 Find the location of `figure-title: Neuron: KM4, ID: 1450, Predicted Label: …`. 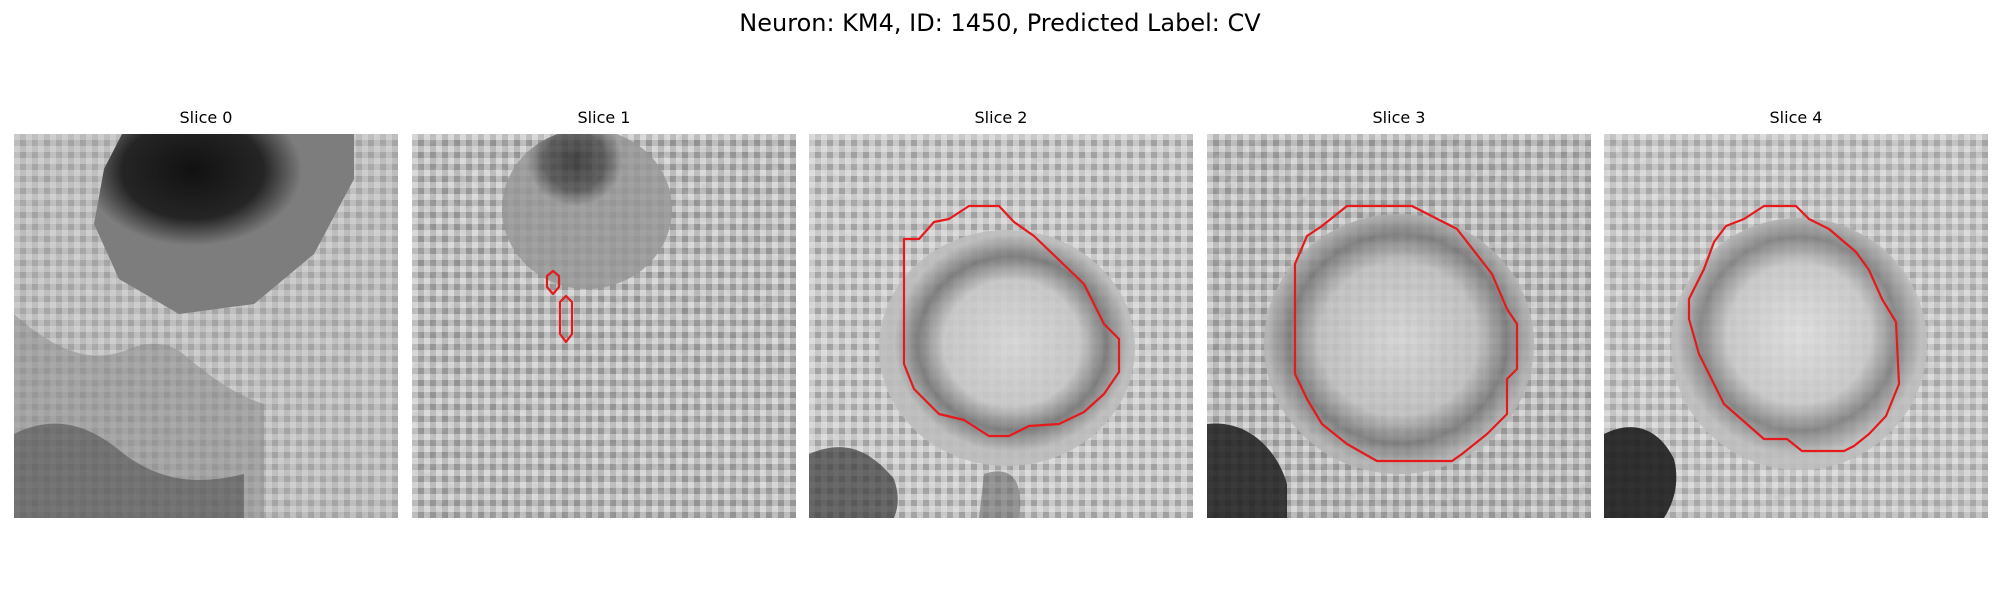

figure-title: Neuron: KM4, ID: 1450, Predicted Label: … is located at coordinates (1000, 23).